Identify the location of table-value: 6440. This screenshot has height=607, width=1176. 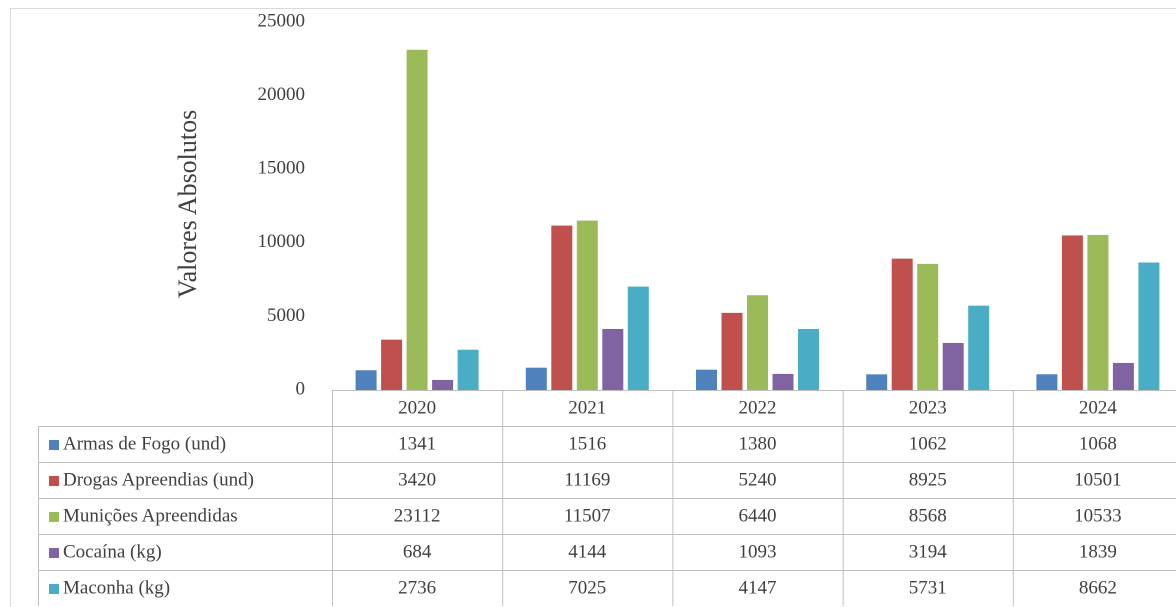
(758, 515).